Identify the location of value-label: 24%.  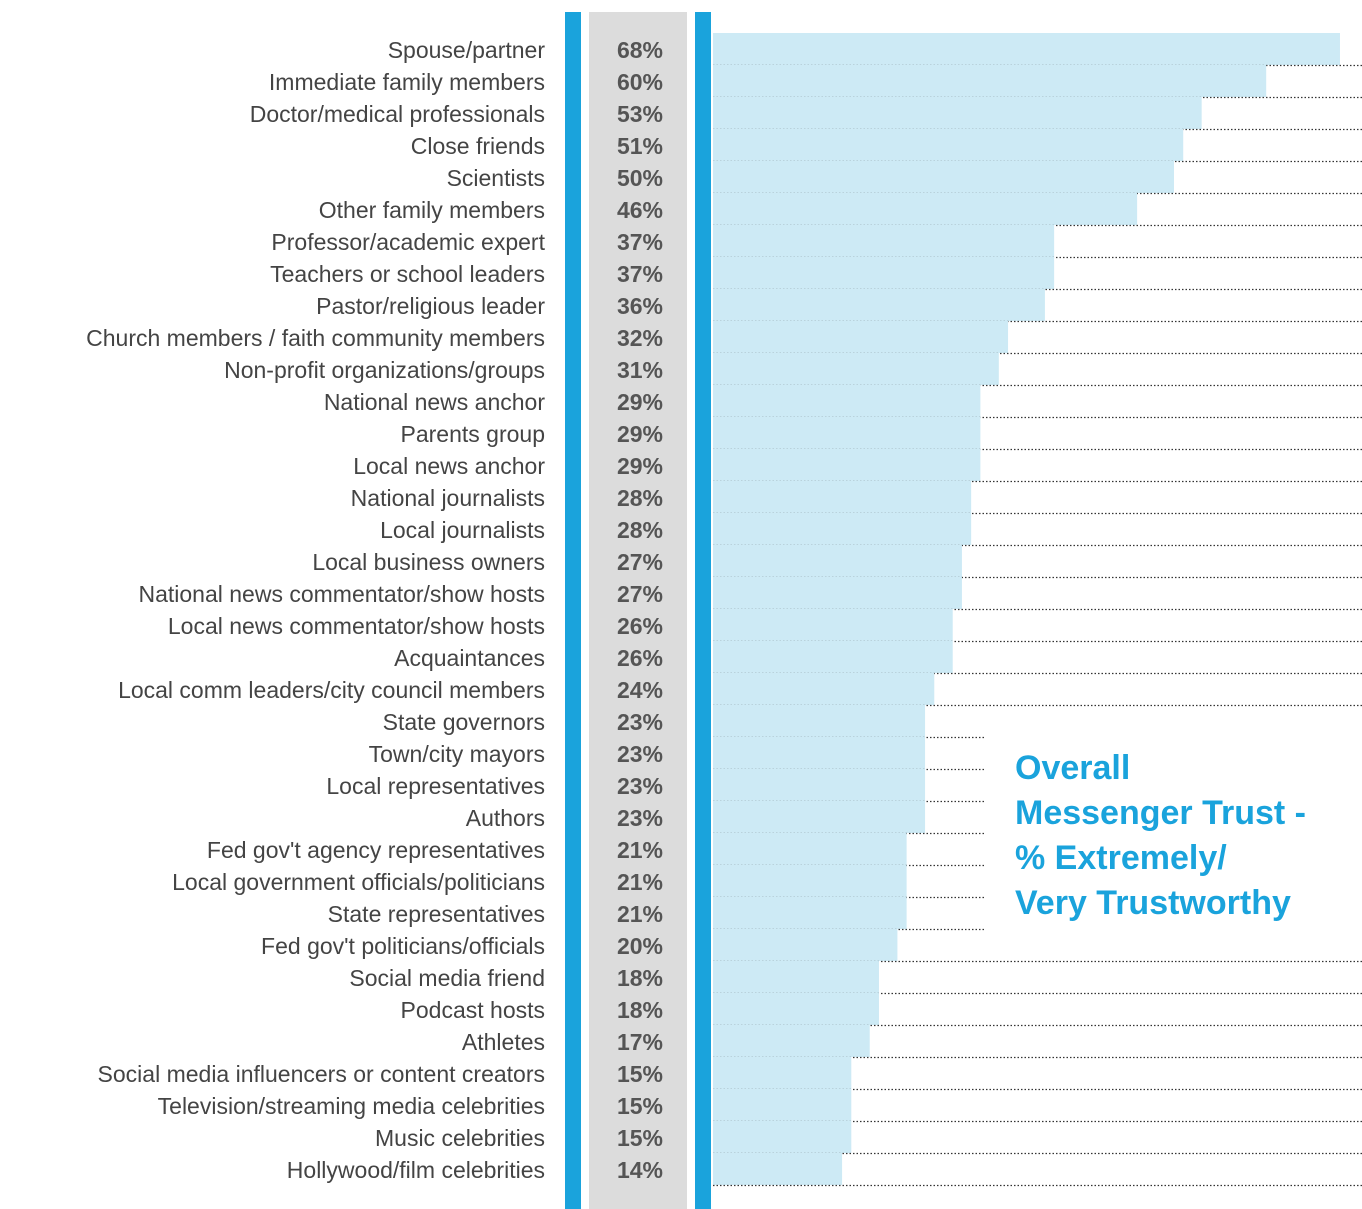
(640, 690).